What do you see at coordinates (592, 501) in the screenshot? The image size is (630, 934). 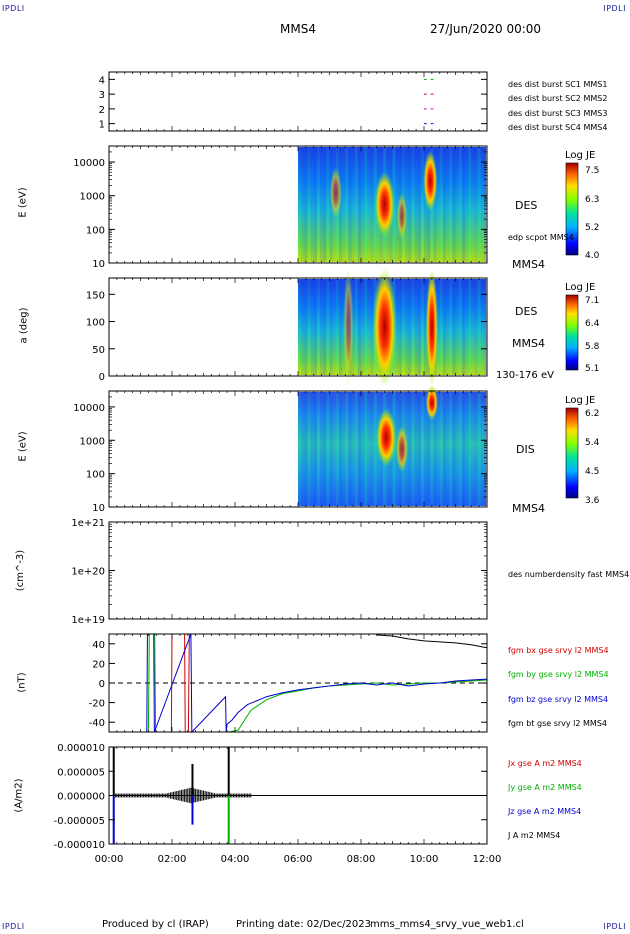 I see `colorbar-dis-tick: 3.6` at bounding box center [592, 501].